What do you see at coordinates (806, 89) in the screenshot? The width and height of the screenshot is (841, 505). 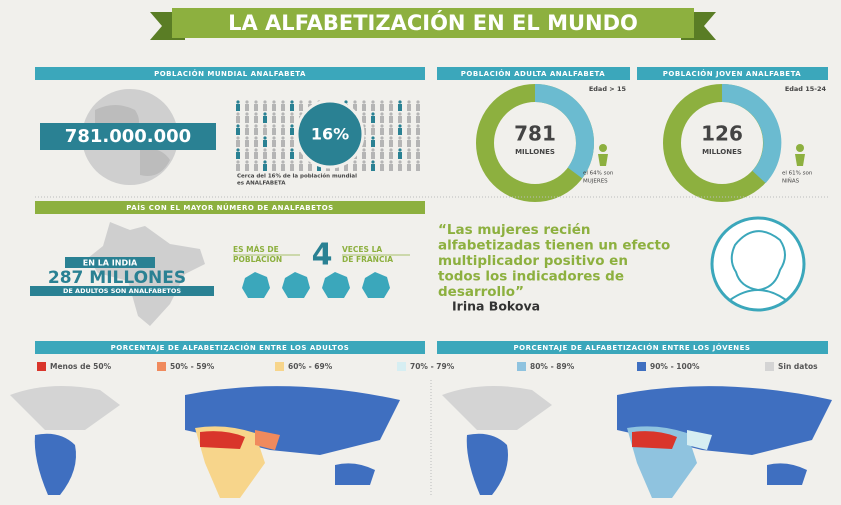 I see `age-label: Edad 15-24` at bounding box center [806, 89].